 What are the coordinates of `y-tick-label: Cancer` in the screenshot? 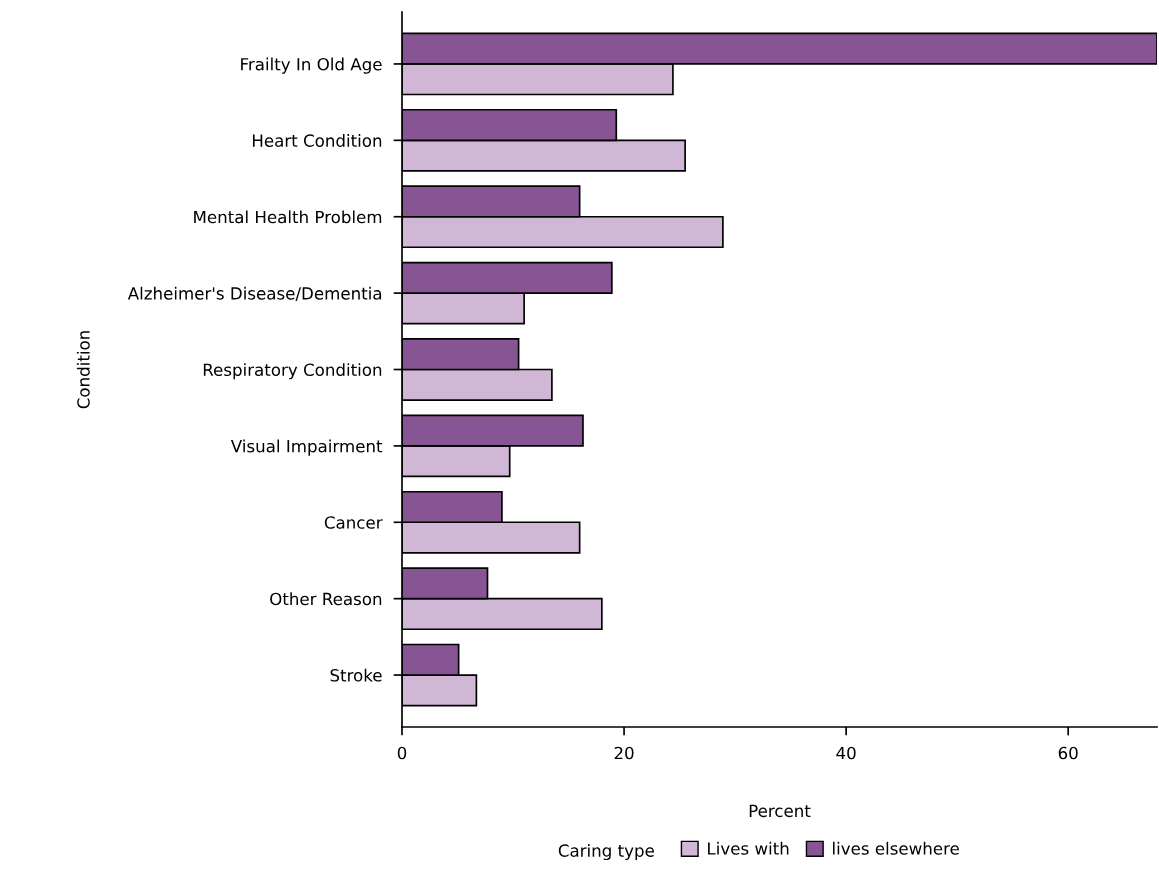 It's located at (353, 522).